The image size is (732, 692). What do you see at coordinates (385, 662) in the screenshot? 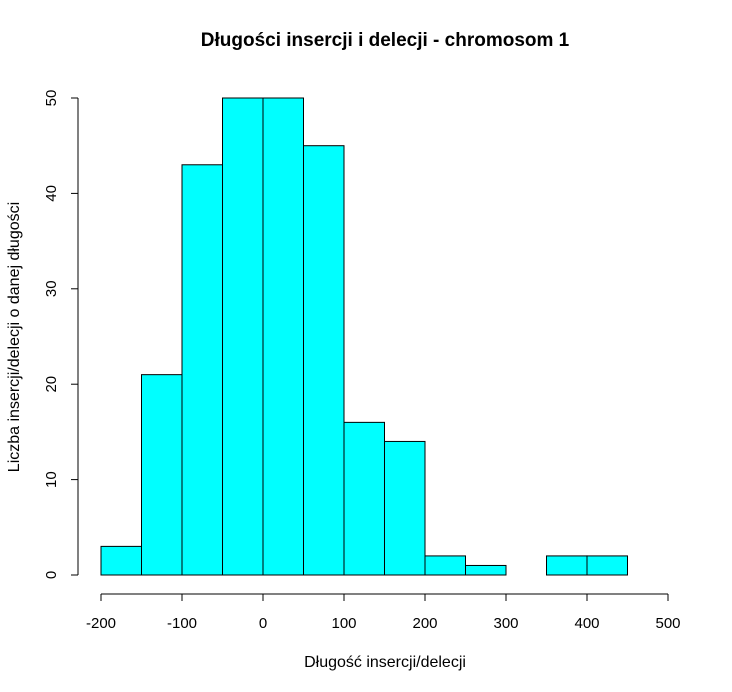
I see `x-axis-label: Długość insercji/delecji` at bounding box center [385, 662].